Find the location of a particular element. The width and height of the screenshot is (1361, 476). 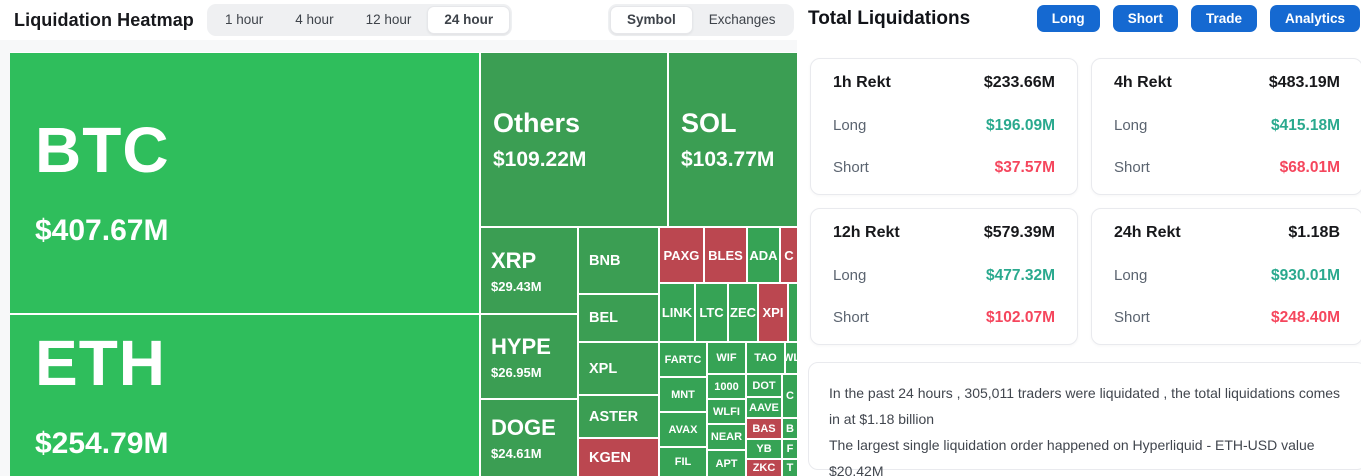

treemap-tile-dot: DOT is located at coordinates (764, 385).